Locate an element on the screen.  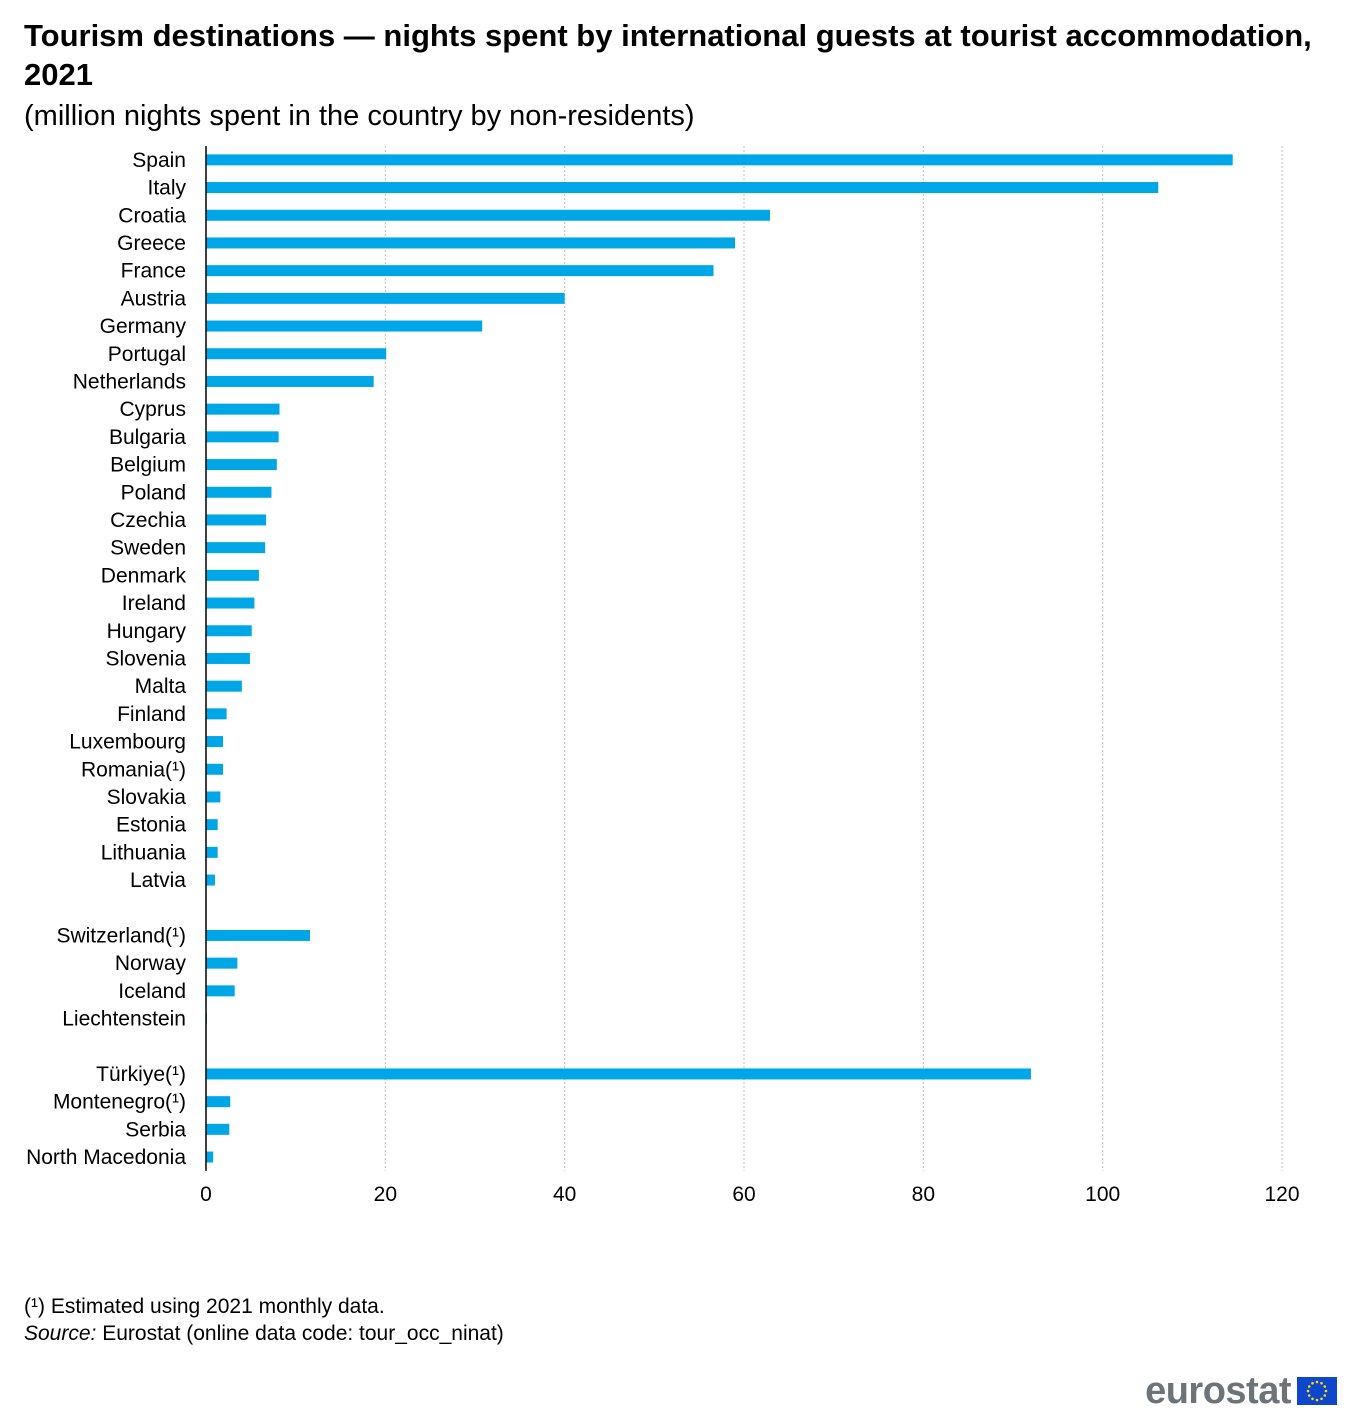
eurostat-logo: eurostat is located at coordinates (1241, 1391).